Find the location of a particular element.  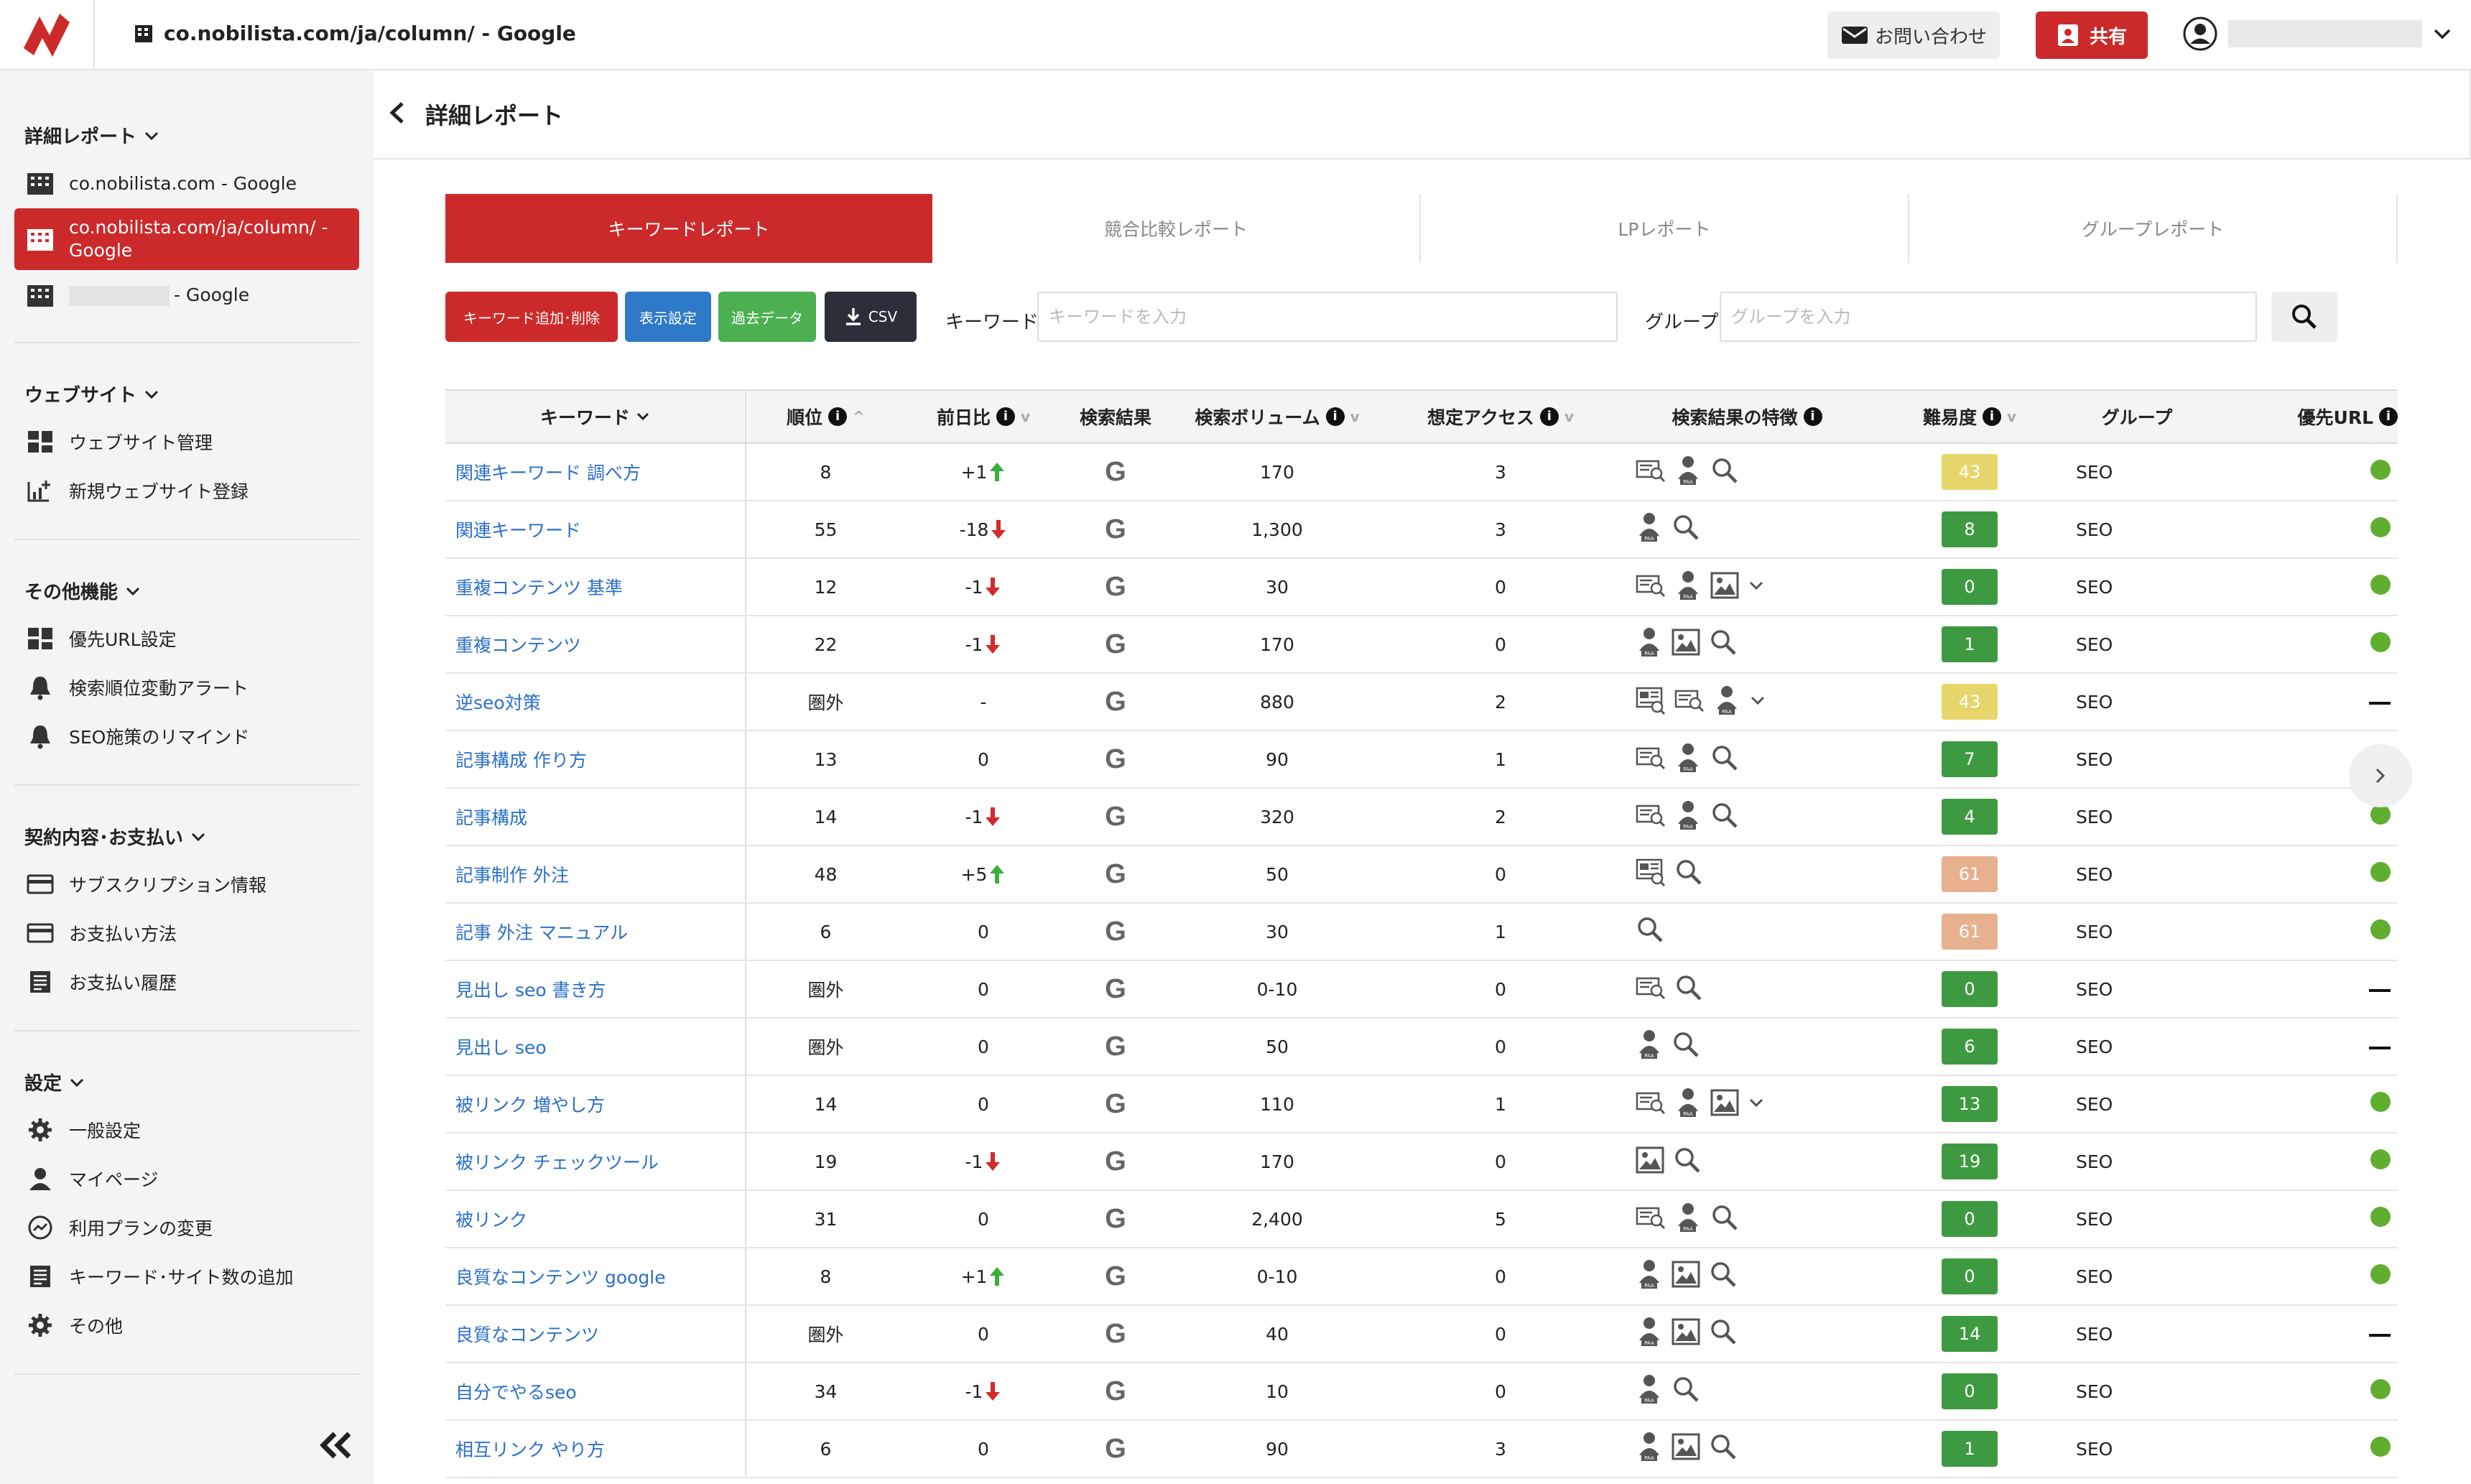

keyword-search-input is located at coordinates (1327, 317).